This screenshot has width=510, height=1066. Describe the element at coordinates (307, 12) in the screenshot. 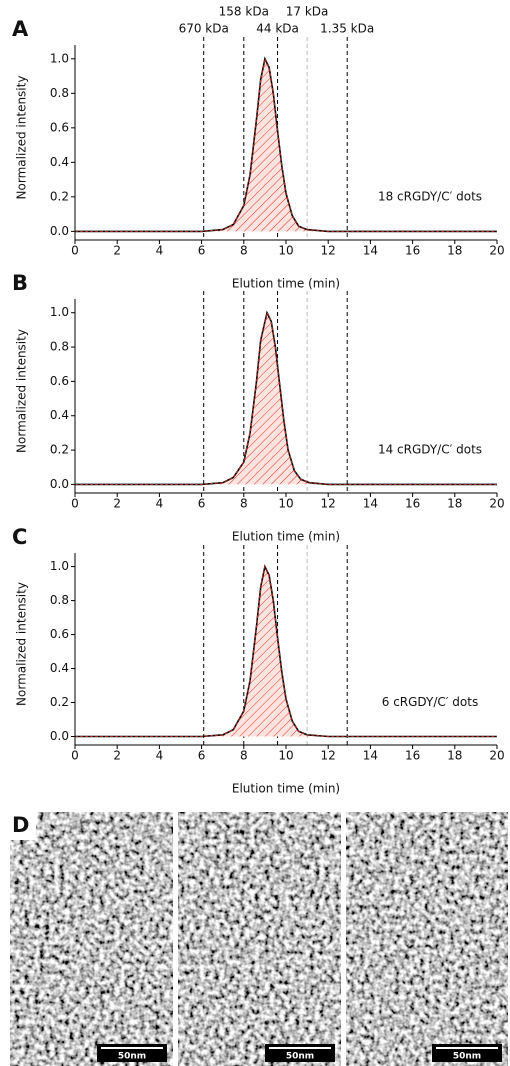

I see `marker-label: 17 kDa` at that location.